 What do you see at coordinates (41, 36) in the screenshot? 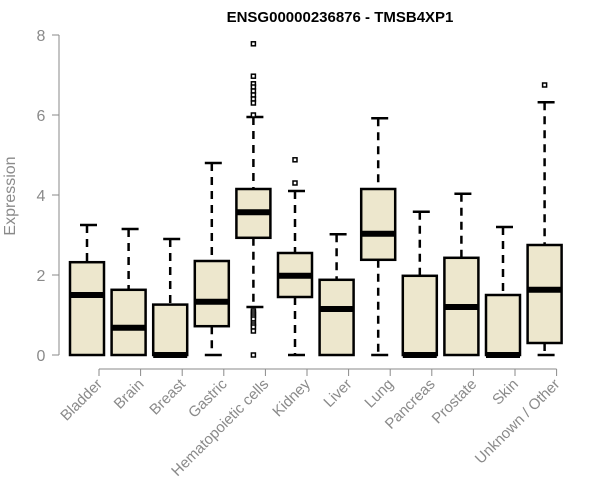
I see `y-tick-label: 8` at bounding box center [41, 36].